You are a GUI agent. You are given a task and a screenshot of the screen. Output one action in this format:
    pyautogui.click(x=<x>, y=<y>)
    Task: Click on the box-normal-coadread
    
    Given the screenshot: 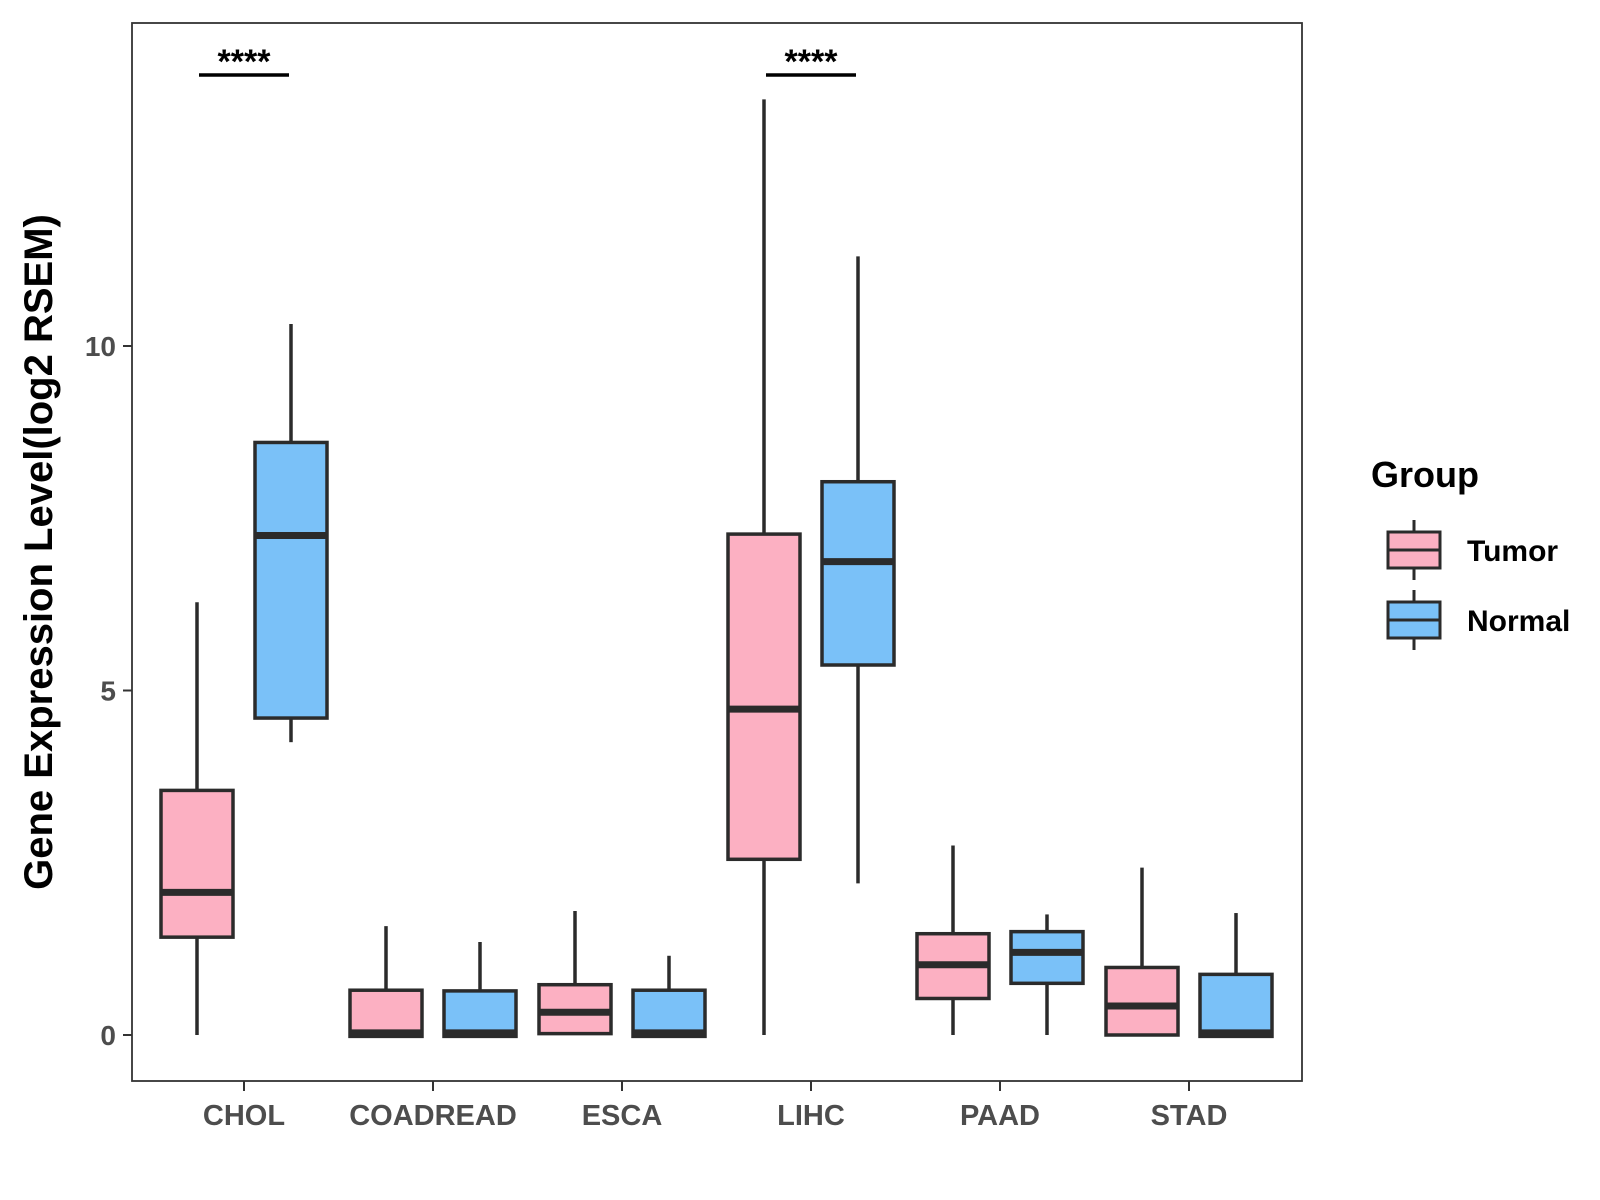 What is the action you would take?
    pyautogui.click(x=480, y=990)
    